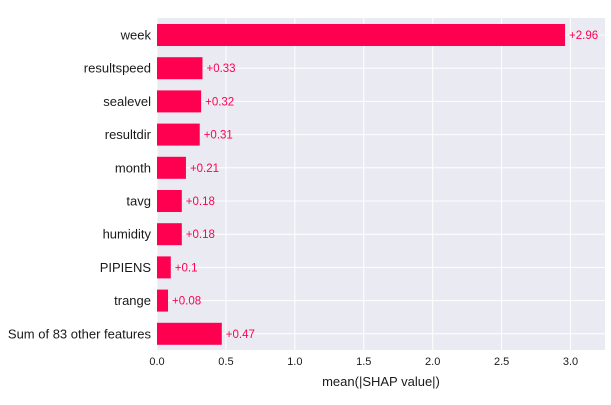  What do you see at coordinates (156, 362) in the screenshot?
I see `x-tick-label-0: 0.0` at bounding box center [156, 362].